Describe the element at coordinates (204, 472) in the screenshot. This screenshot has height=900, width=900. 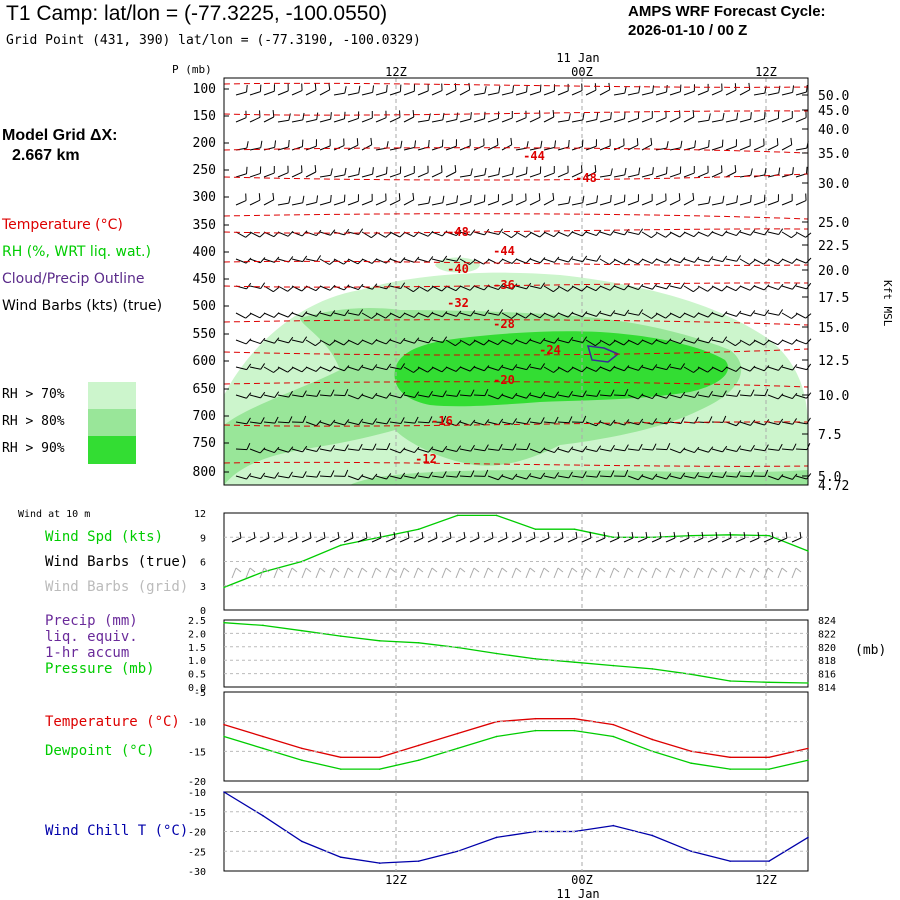
I see `pressure-tick-label: 800` at that location.